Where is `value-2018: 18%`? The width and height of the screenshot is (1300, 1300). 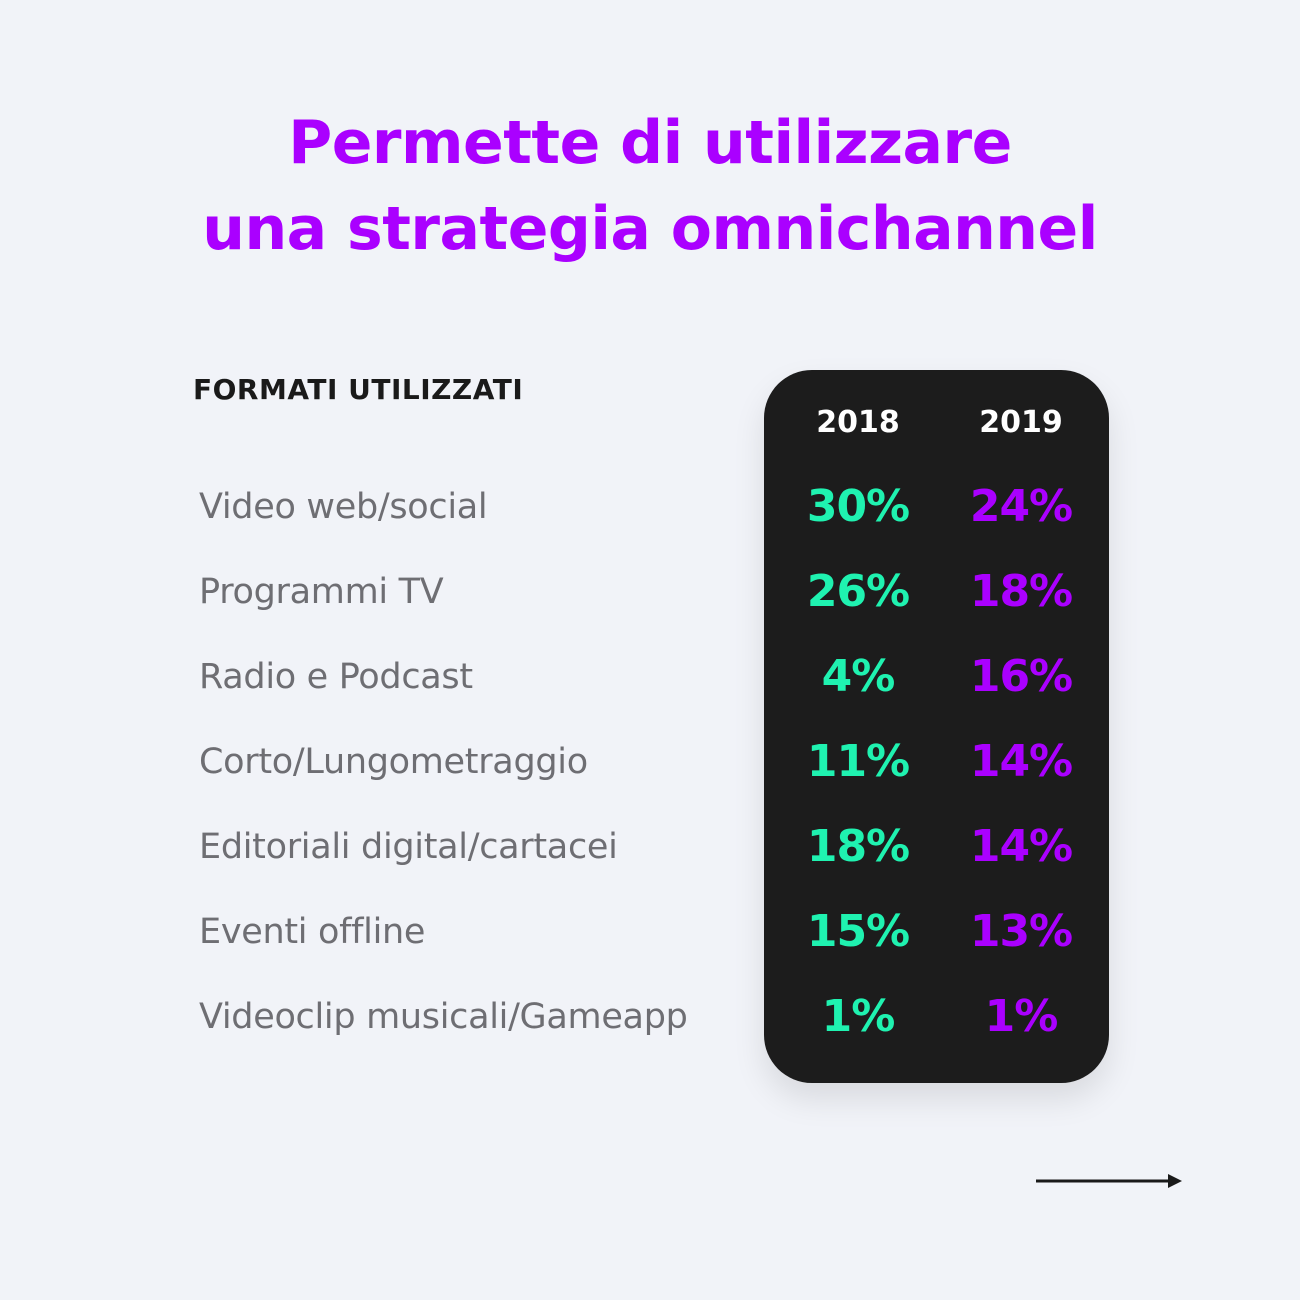 value-2018: 18% is located at coordinates (858, 846).